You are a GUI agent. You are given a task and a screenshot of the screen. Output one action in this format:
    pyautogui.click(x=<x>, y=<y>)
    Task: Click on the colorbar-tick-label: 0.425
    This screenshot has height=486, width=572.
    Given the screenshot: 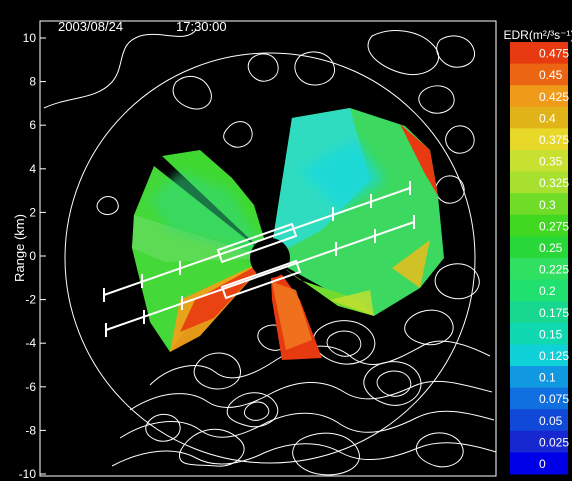 What is the action you would take?
    pyautogui.click(x=554, y=97)
    